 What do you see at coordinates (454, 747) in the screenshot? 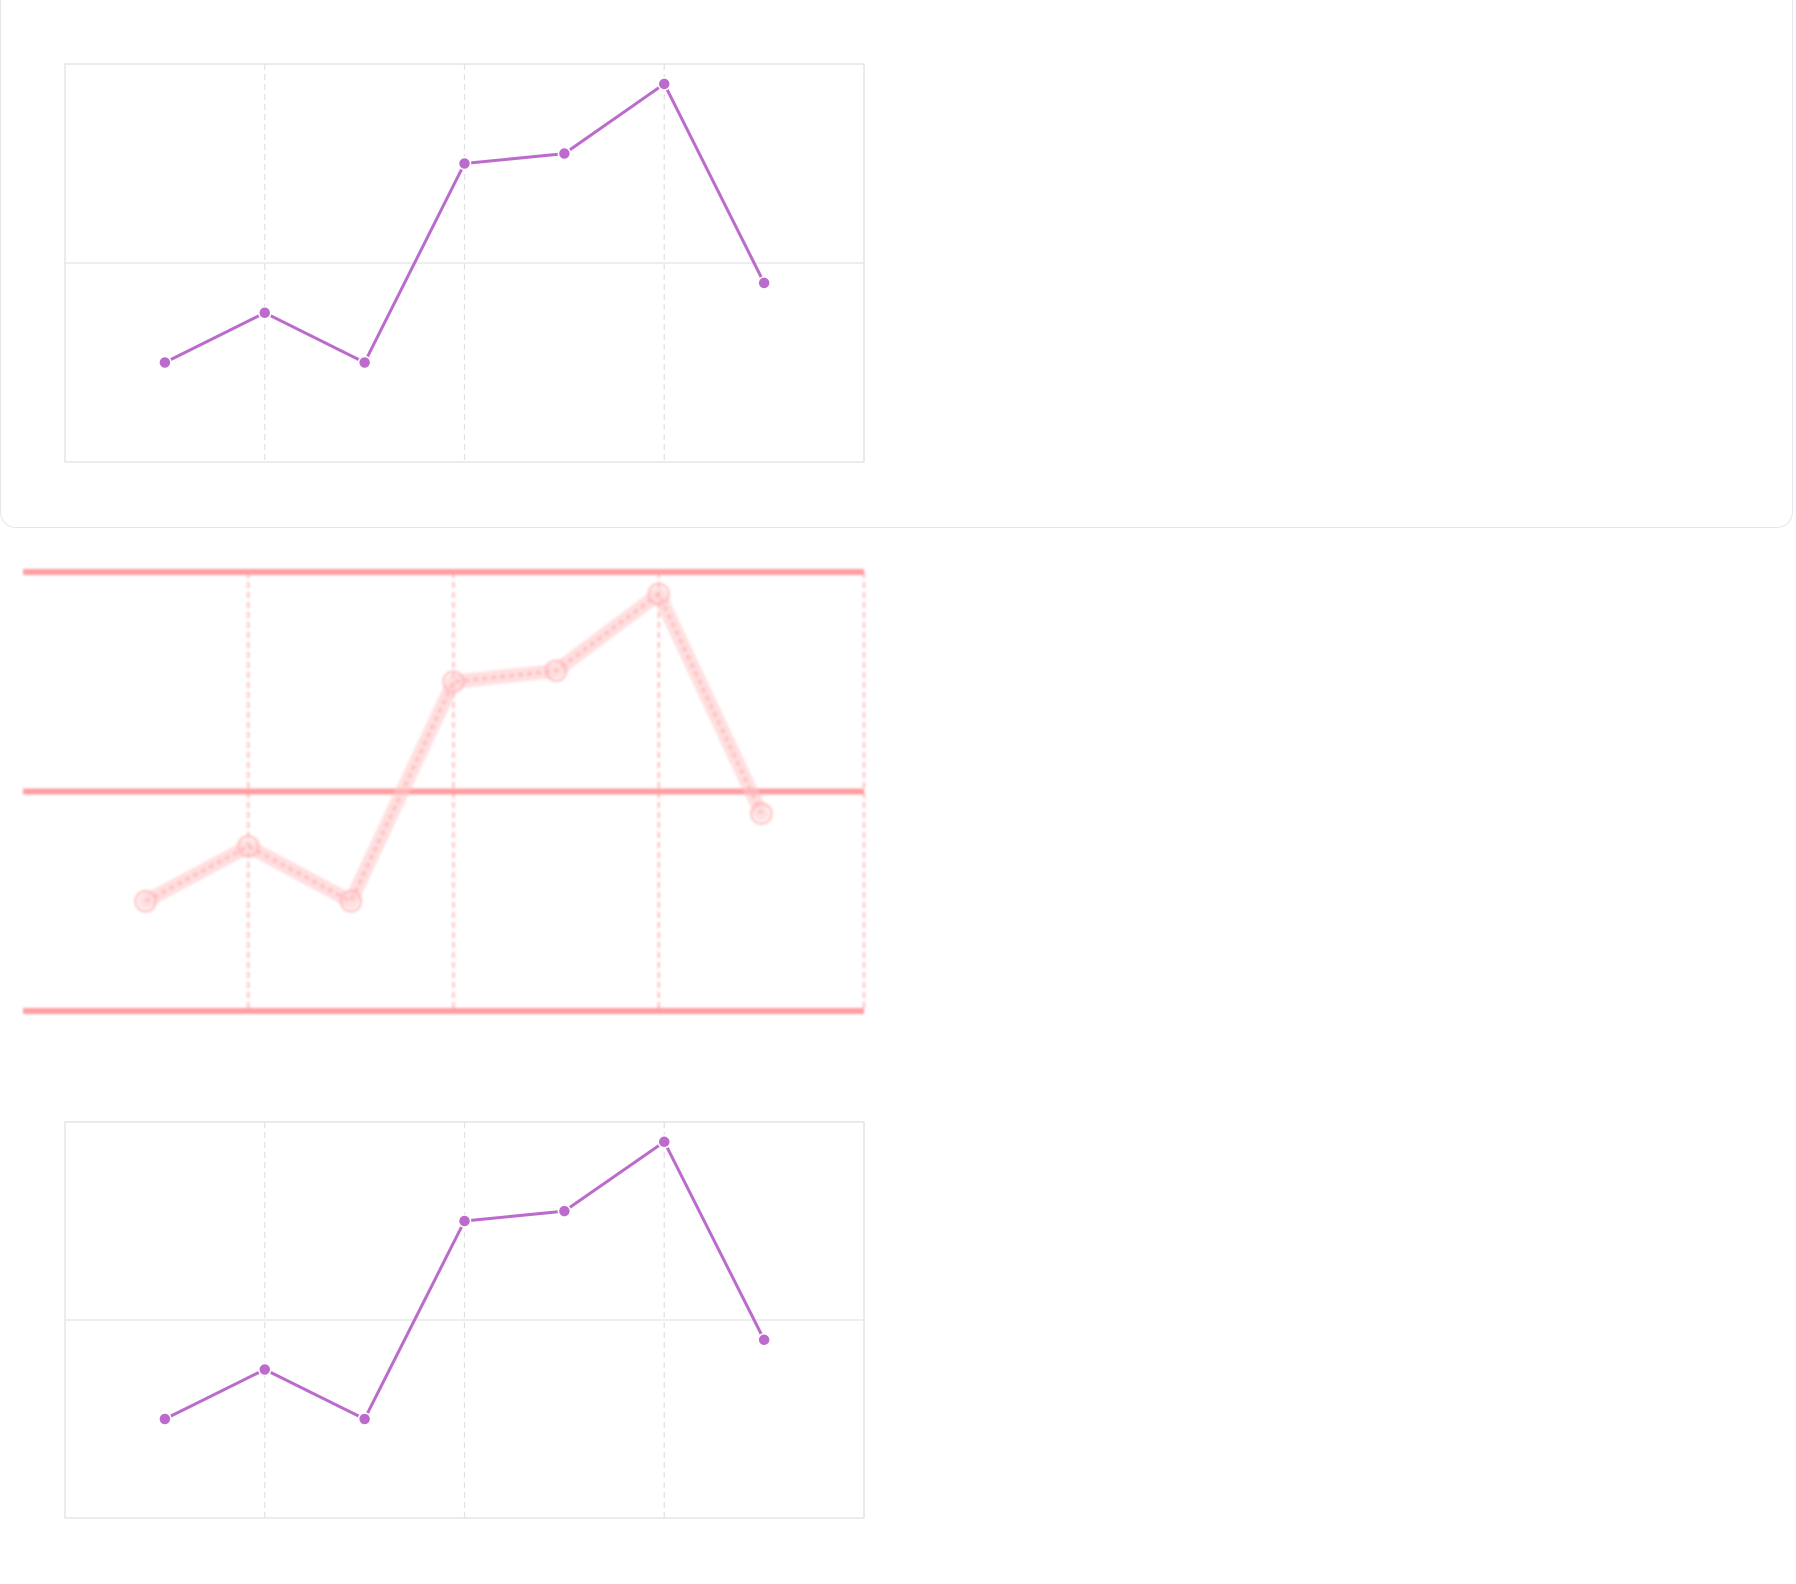
I see `series-line-ghost` at bounding box center [454, 747].